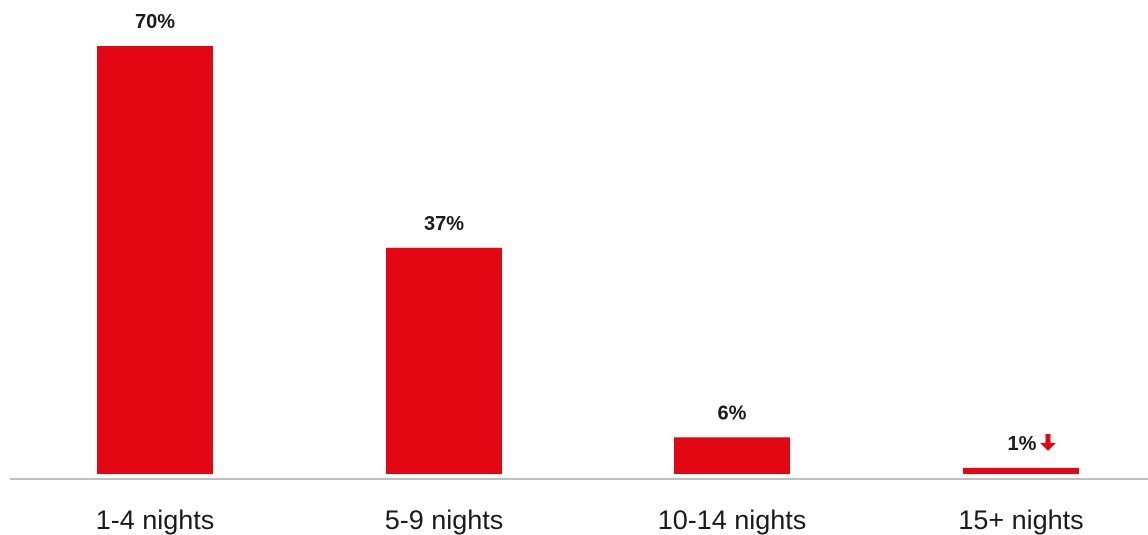  What do you see at coordinates (732, 520) in the screenshot?
I see `category-label-3: 10-14 nights` at bounding box center [732, 520].